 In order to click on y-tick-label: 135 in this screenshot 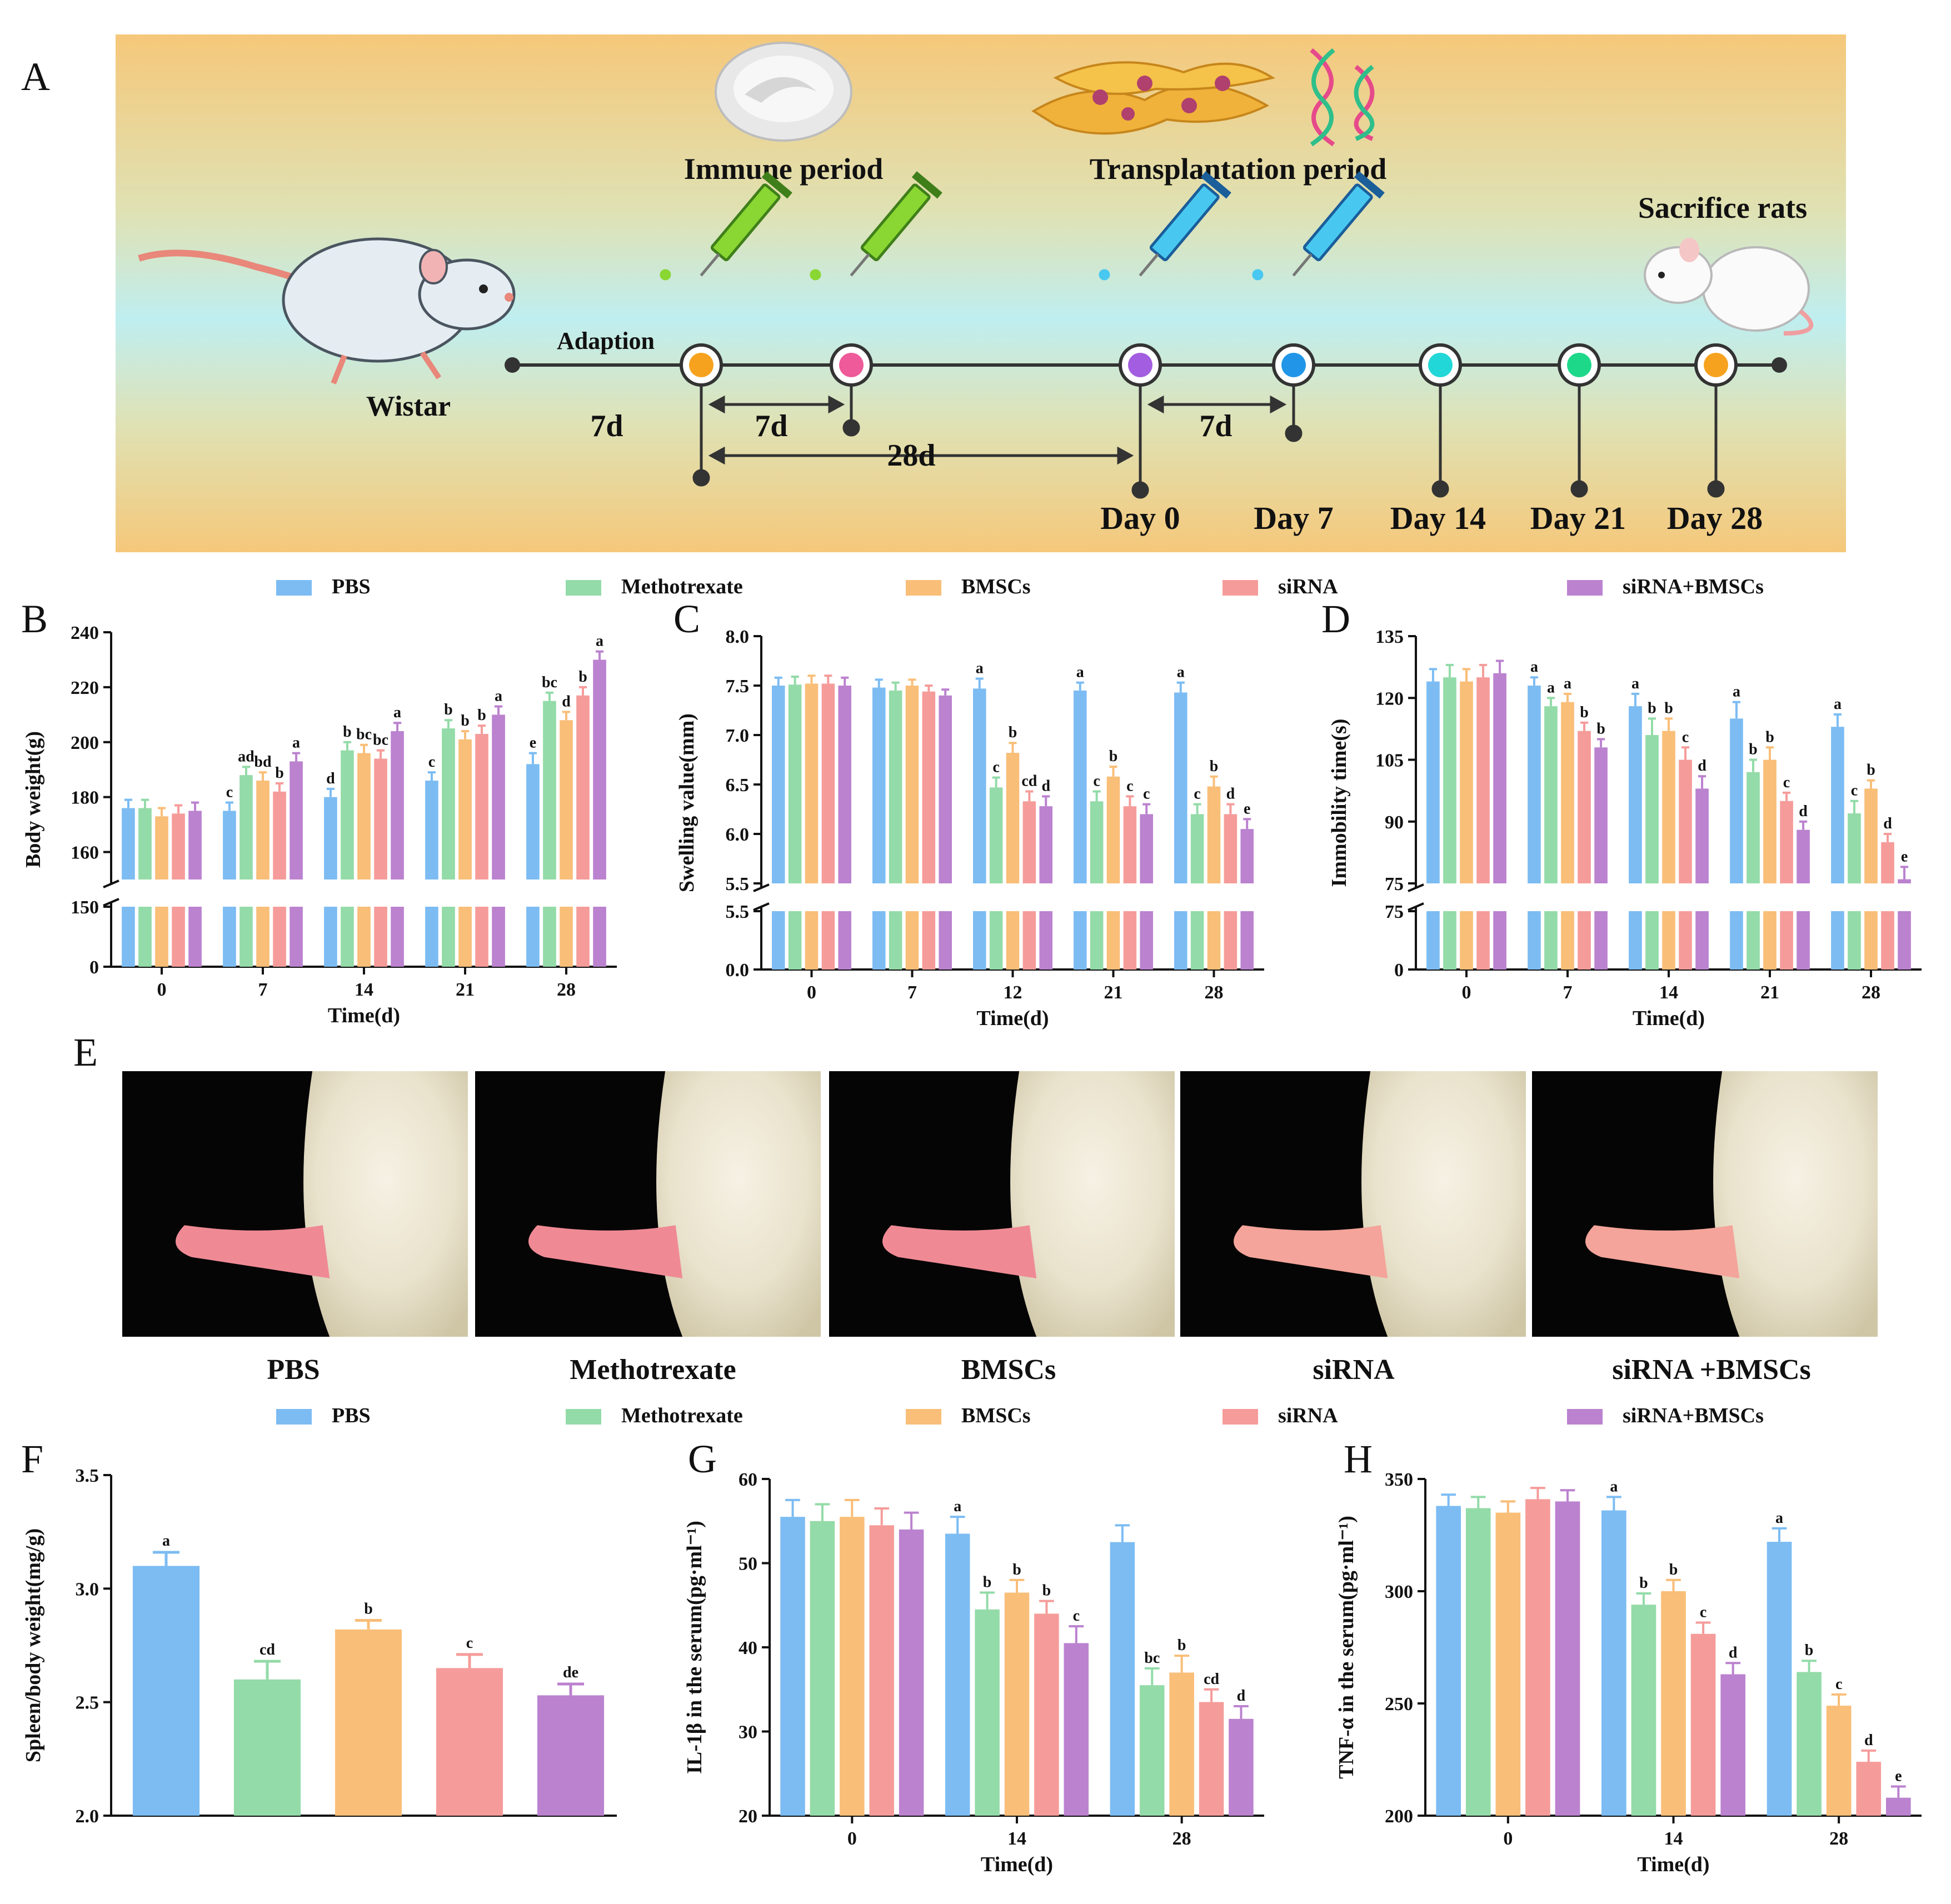, I will do `click(1390, 637)`.